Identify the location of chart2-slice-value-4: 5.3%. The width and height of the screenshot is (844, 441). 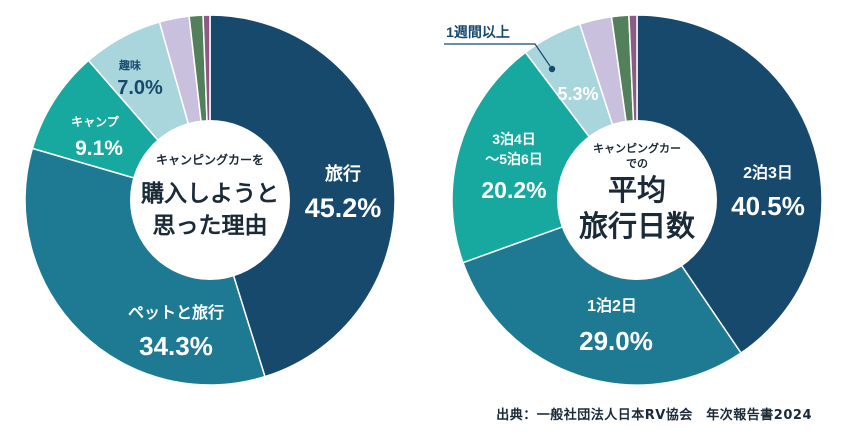
(577, 94).